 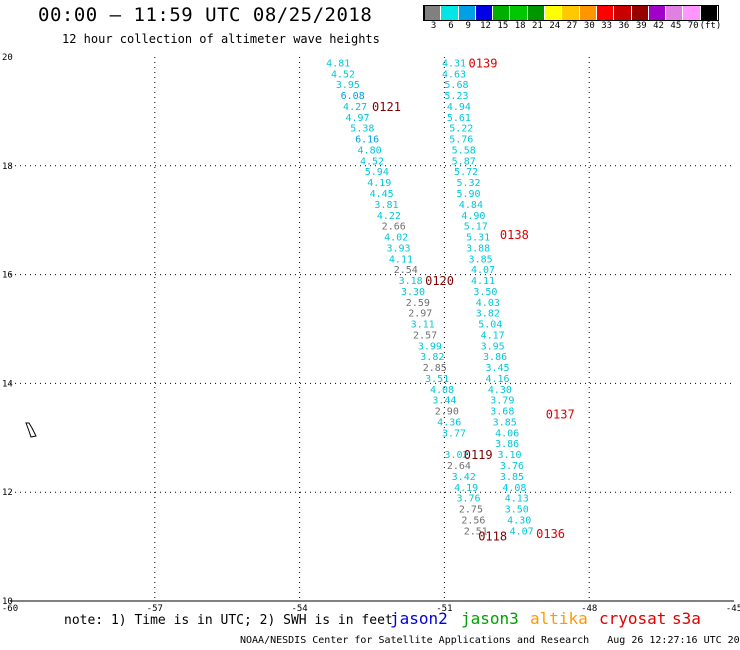 I want to click on wave-height-value: 2.66, so click(x=394, y=227).